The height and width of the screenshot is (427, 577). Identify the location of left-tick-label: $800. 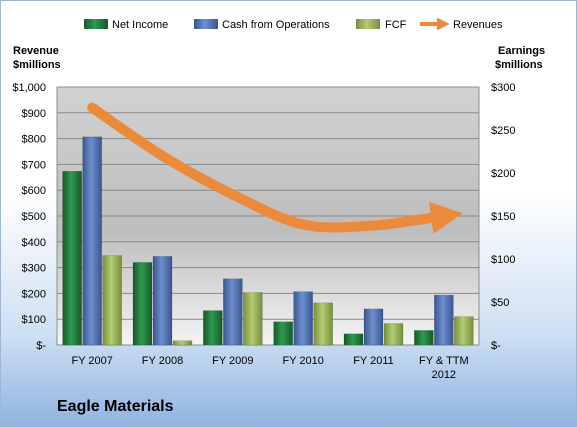
(34, 140).